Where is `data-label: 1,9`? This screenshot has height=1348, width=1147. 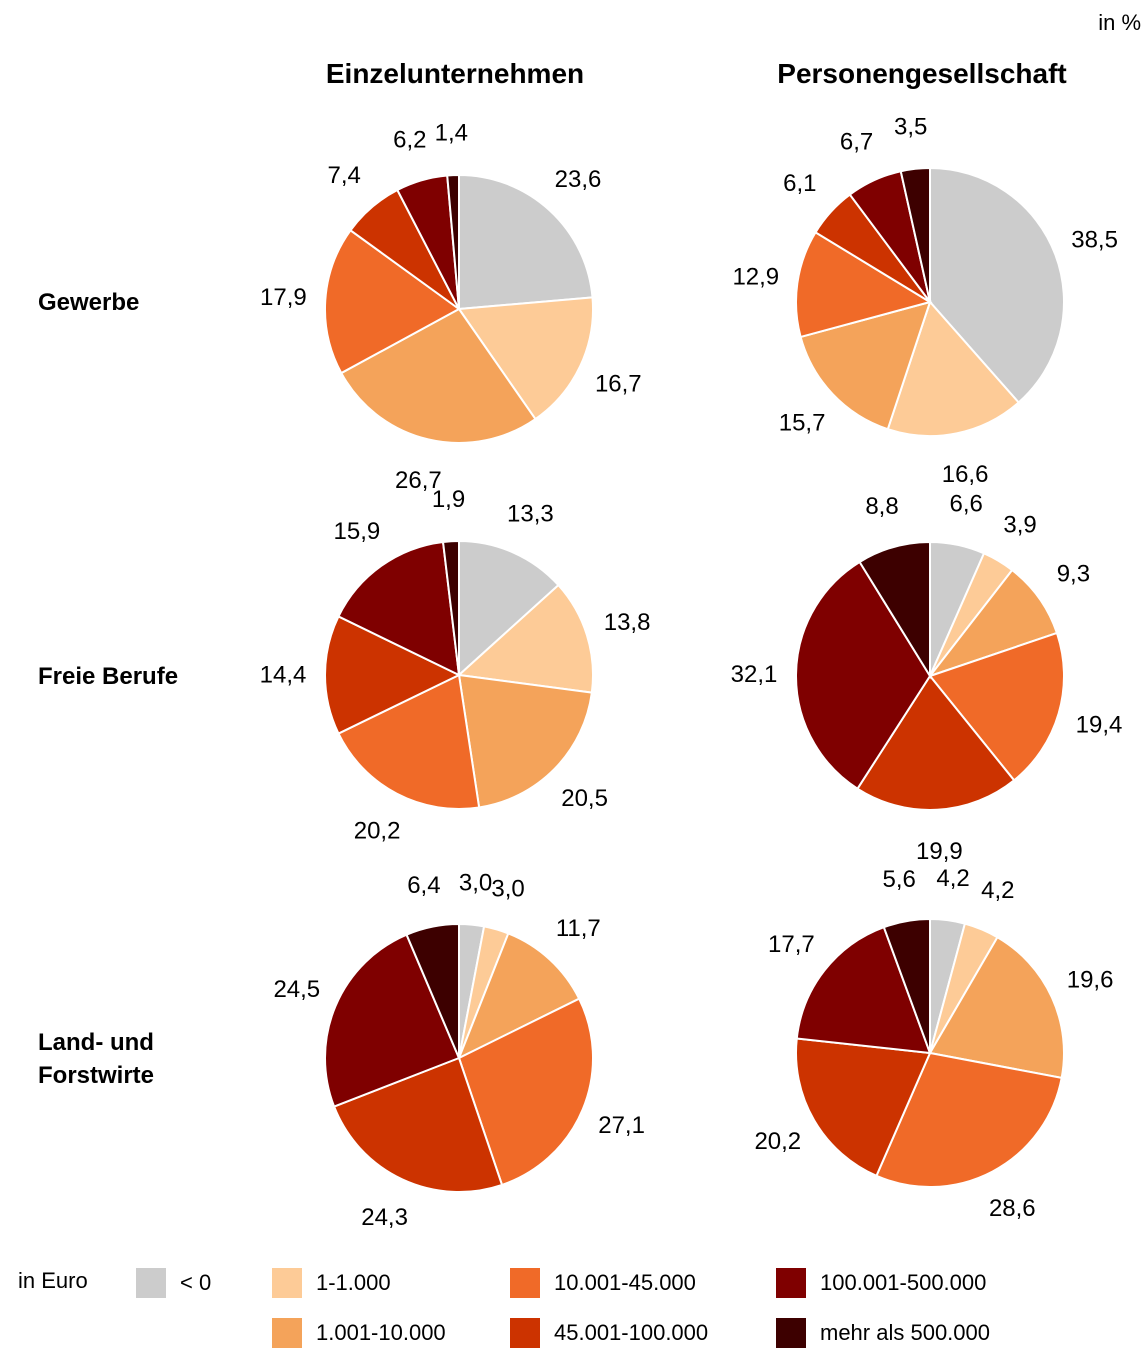
data-label: 1,9 is located at coordinates (448, 499).